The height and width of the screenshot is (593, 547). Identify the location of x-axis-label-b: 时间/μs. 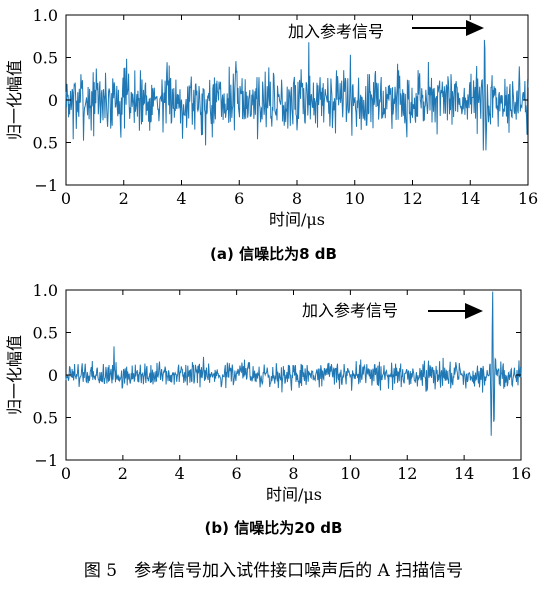
(294, 494).